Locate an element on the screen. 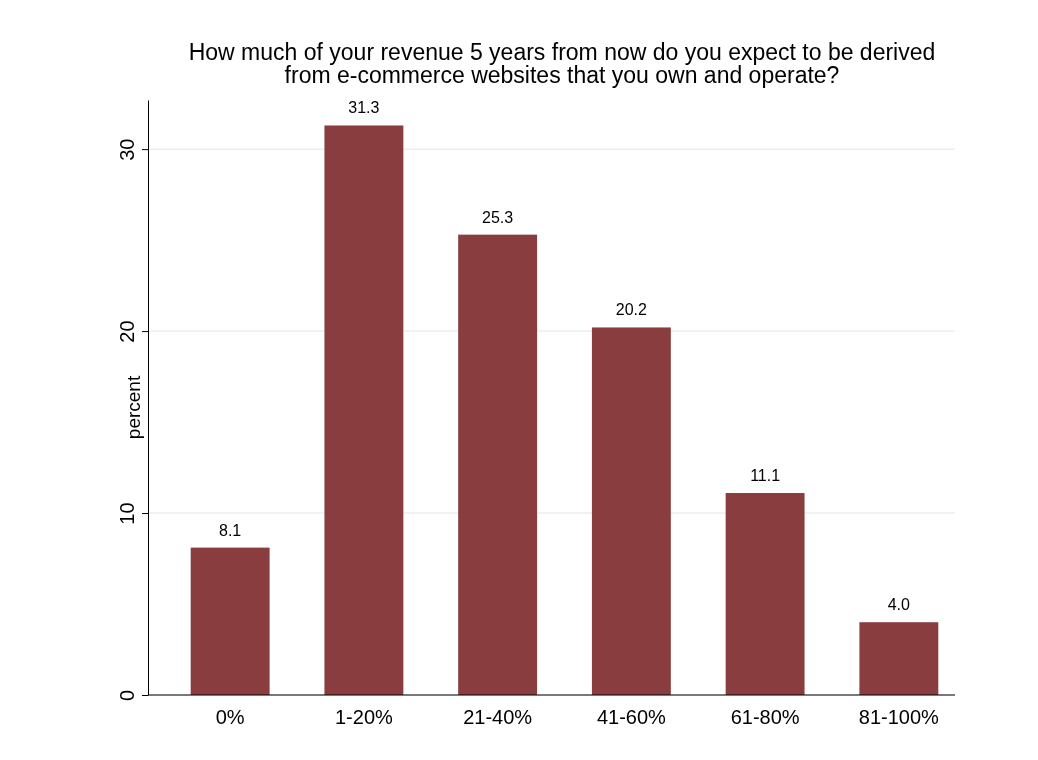  data-label: 20.2 is located at coordinates (631, 310).